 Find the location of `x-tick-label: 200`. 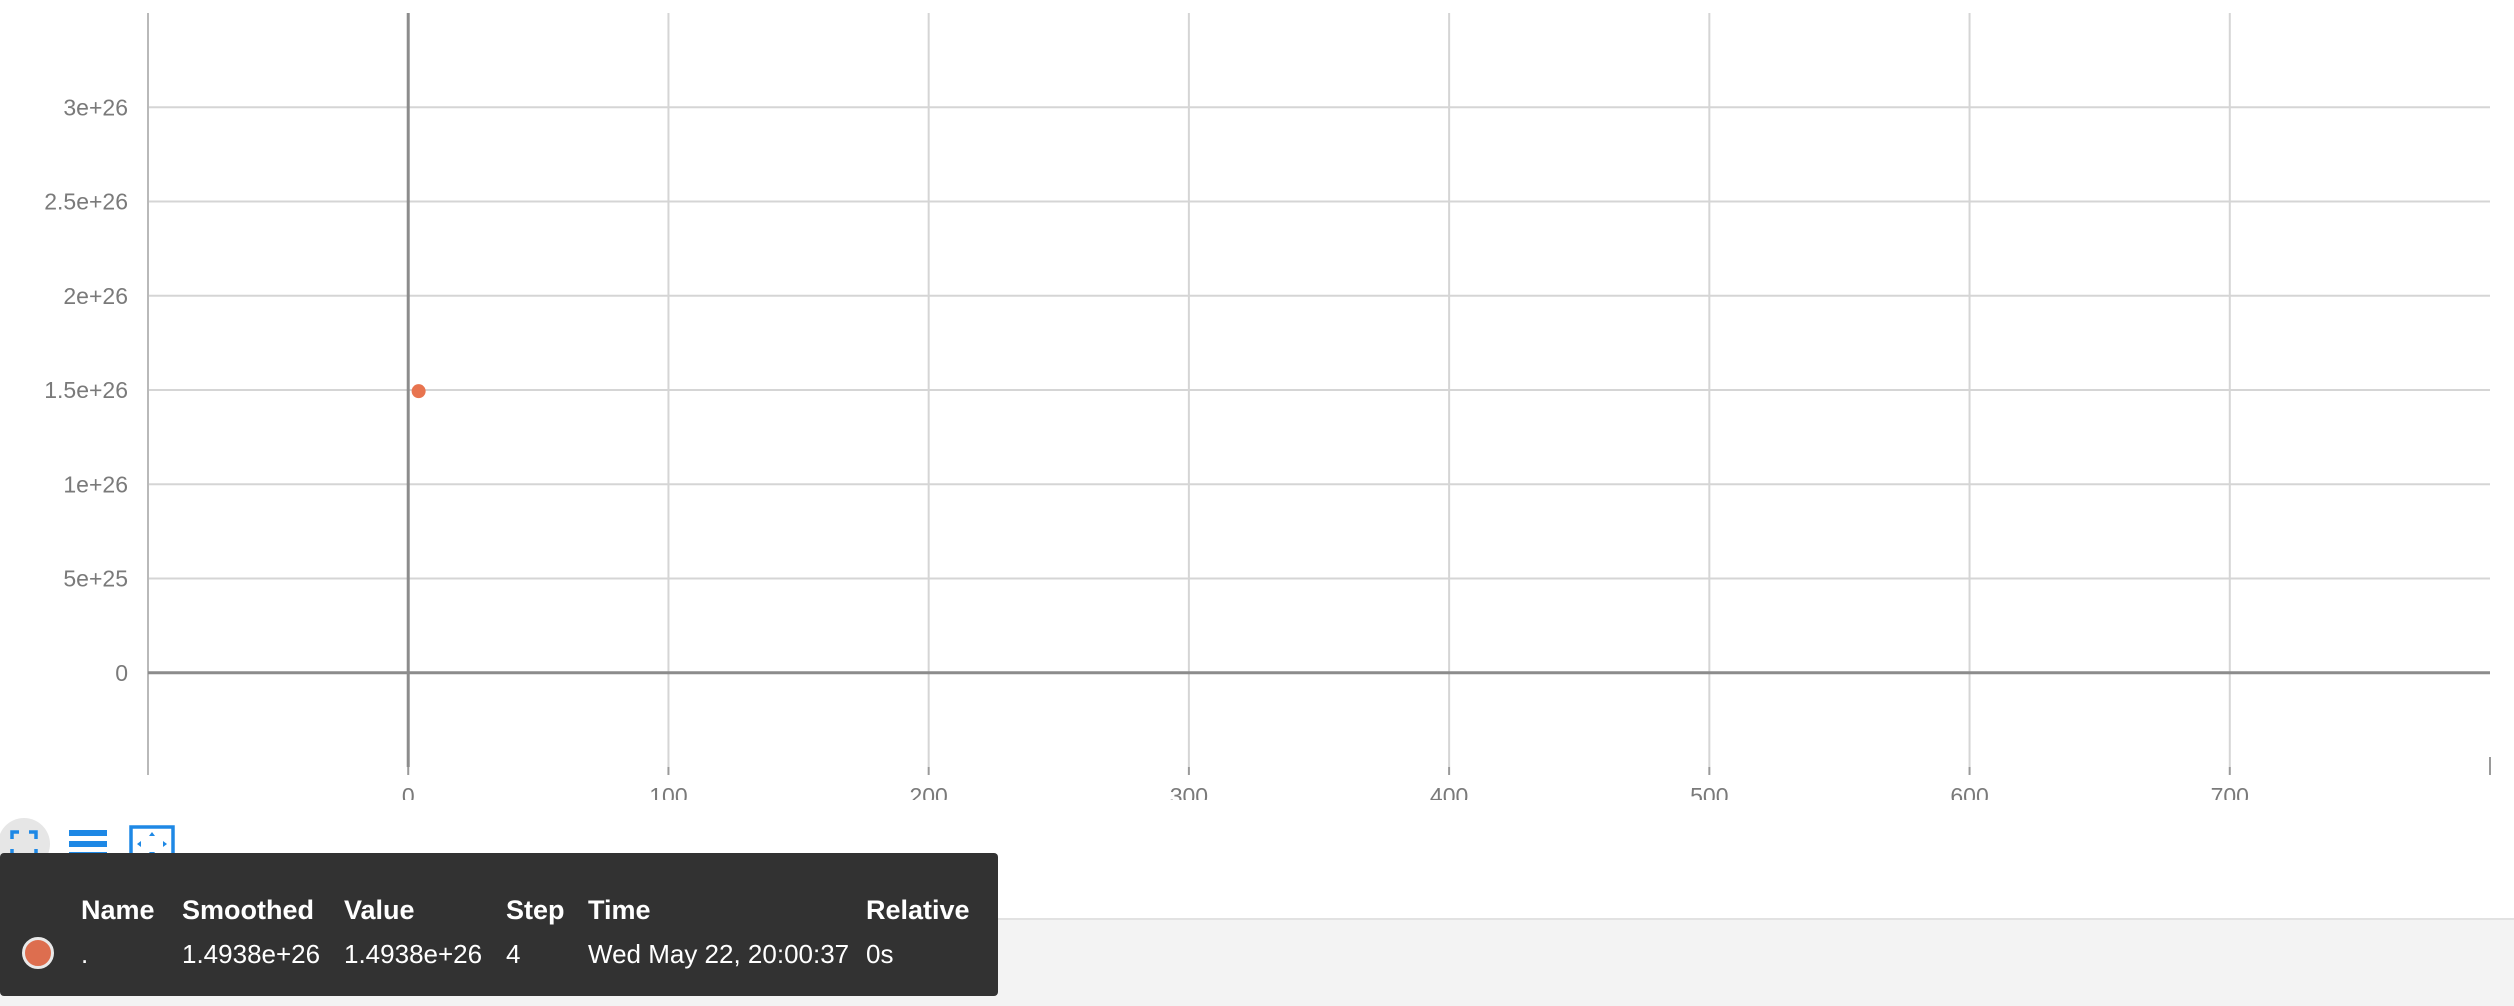

x-tick-label: 200 is located at coordinates (928, 791).